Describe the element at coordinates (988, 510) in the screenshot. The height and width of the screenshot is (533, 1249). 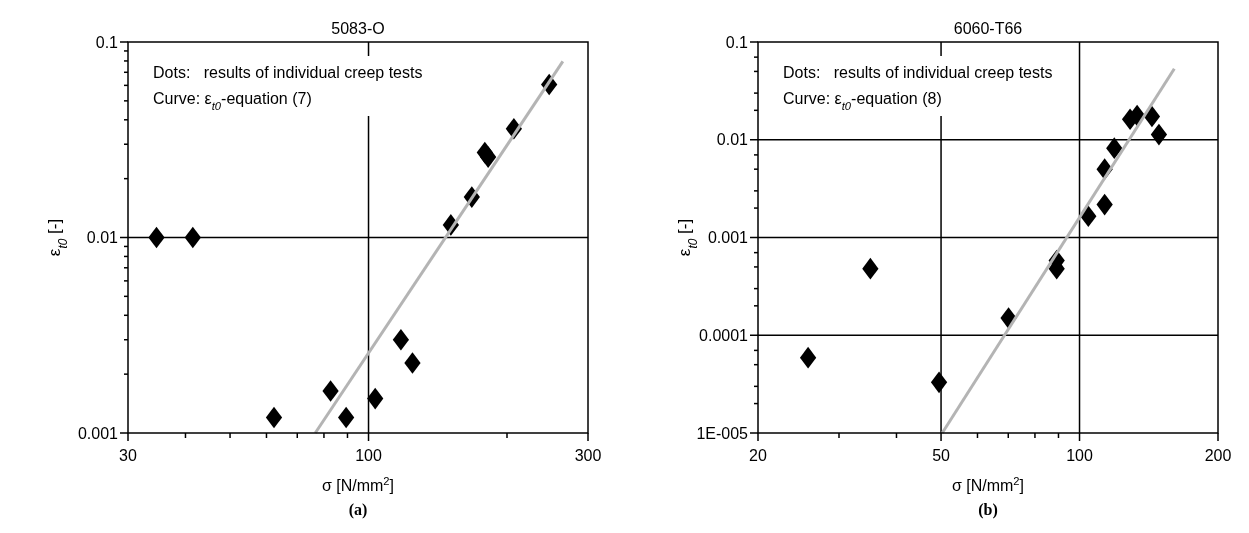
I see `text: (b)` at that location.